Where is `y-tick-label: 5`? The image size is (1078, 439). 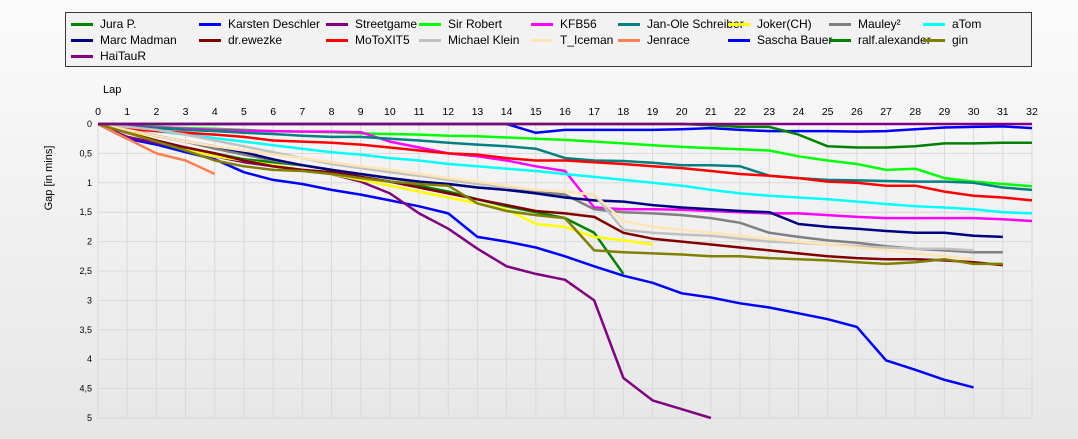 y-tick-label: 5 is located at coordinates (89, 418).